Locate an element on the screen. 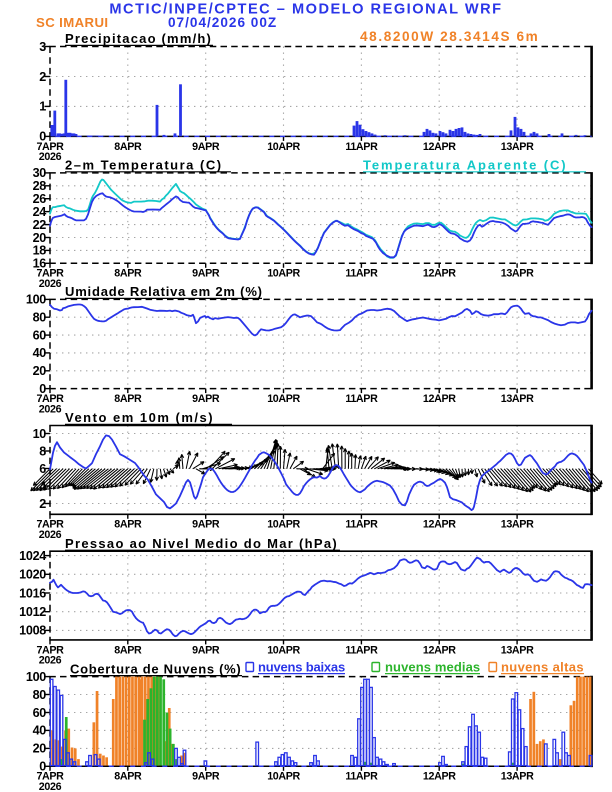 The width and height of the screenshot is (612, 792). svg-text: nuvens altas is located at coordinates (542, 666).